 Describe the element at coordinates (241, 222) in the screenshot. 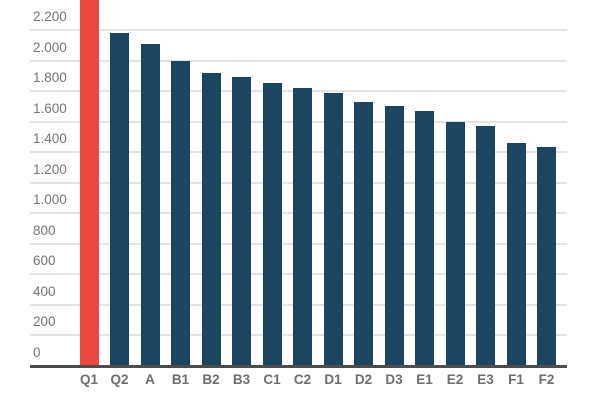

I see `bar-B3` at that location.